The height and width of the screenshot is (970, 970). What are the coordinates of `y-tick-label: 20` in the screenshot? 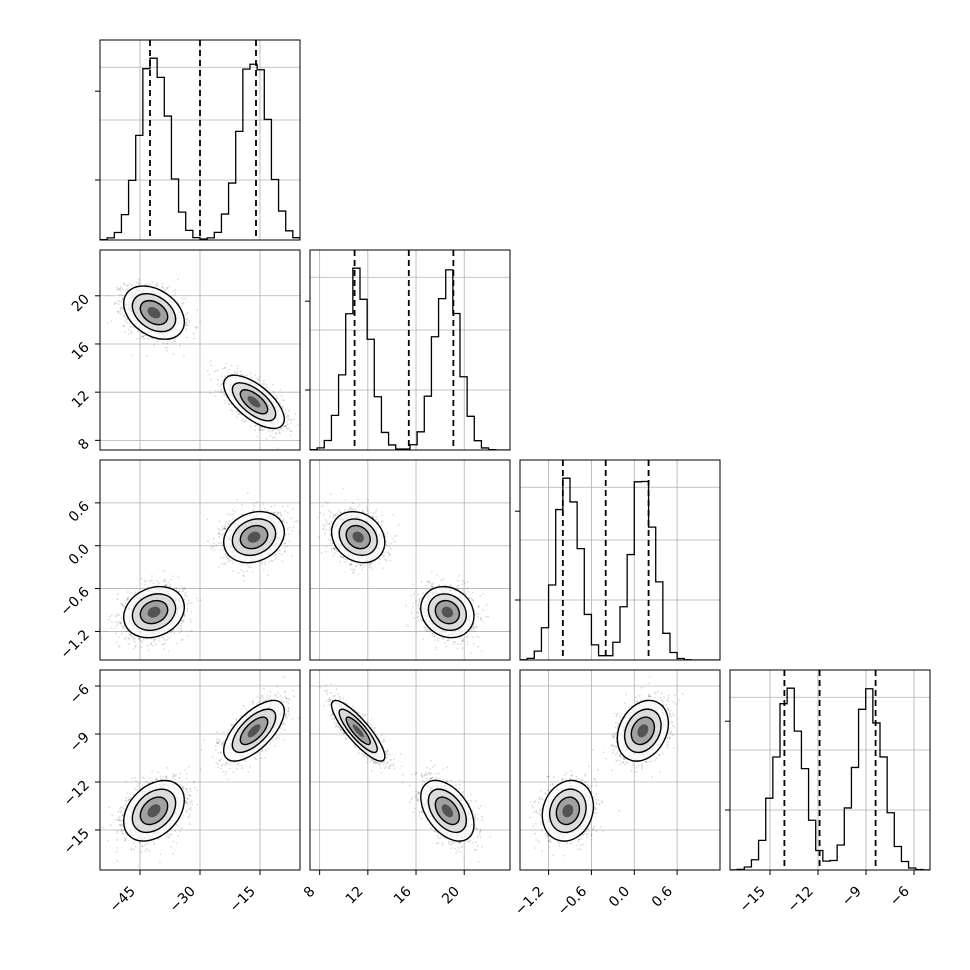 It's located at (81, 303).